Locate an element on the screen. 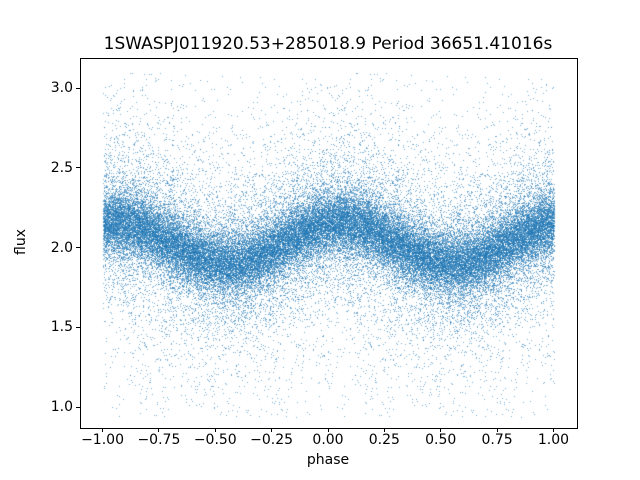  y-tick-label: 1.5 is located at coordinates (61, 327).